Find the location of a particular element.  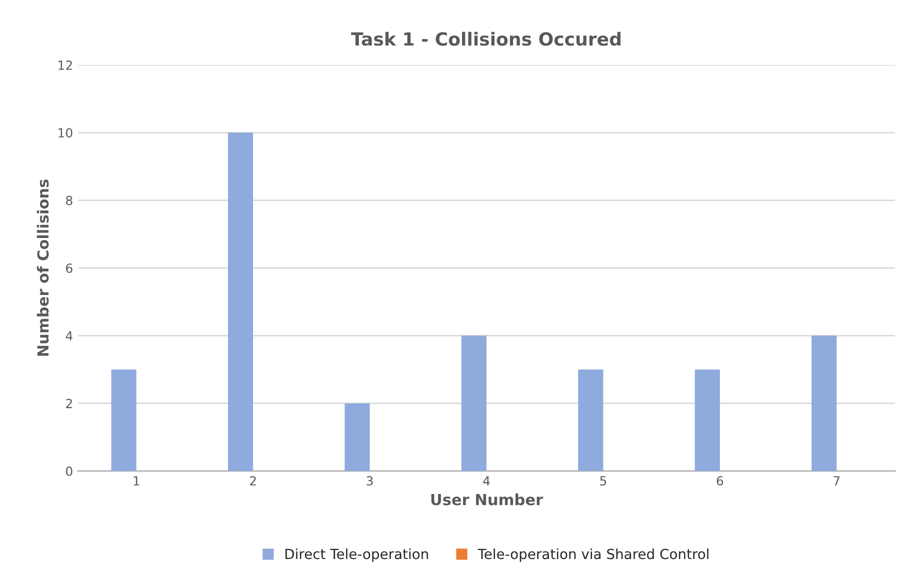

y-tick-label: 6 is located at coordinates (69, 268).